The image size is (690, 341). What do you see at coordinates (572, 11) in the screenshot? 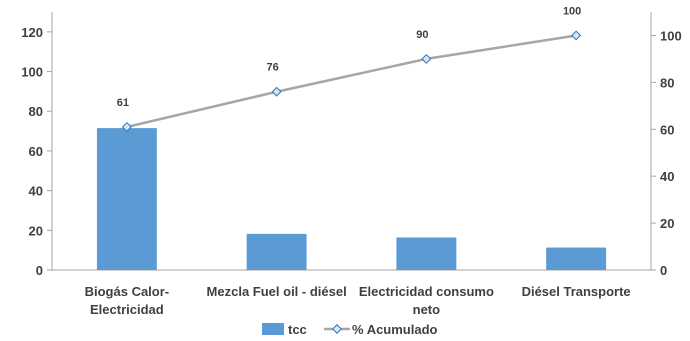
I see `cumulative-data-label: 100` at bounding box center [572, 11].